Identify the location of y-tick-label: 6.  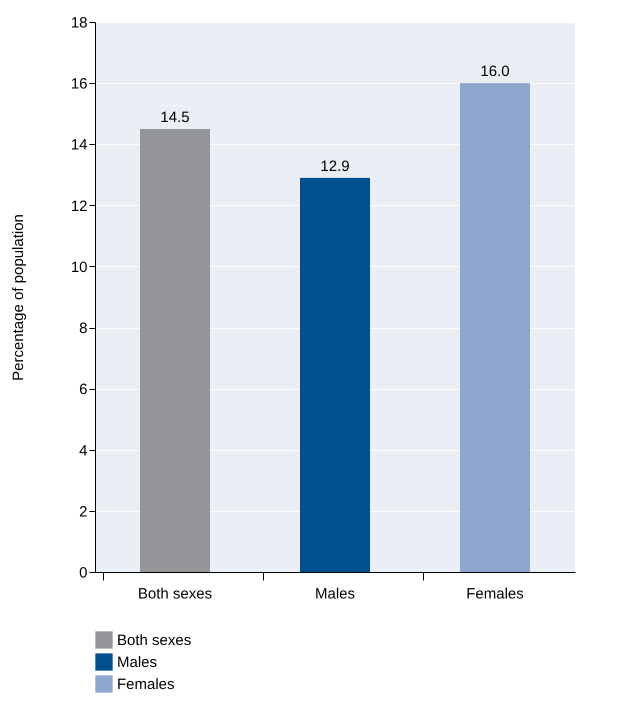
(83, 389).